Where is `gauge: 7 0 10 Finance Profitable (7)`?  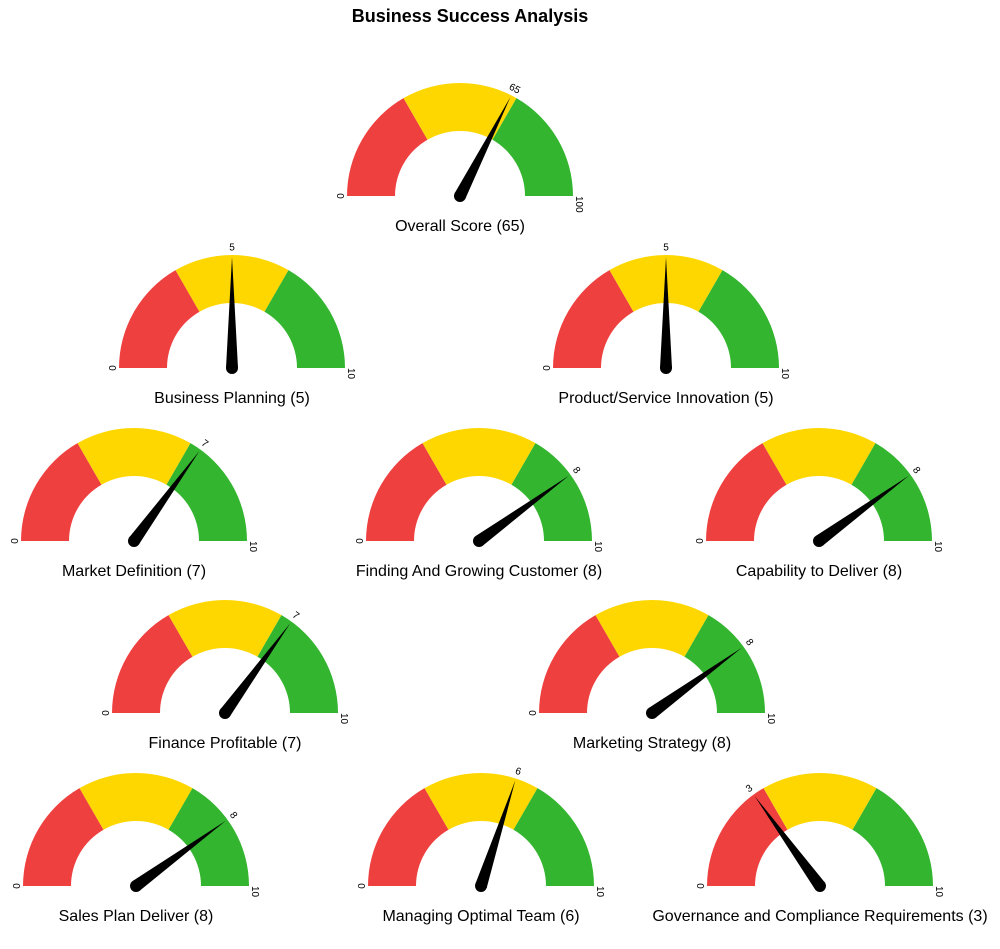
gauge: 7 0 10 Finance Profitable (7) is located at coordinates (225, 676).